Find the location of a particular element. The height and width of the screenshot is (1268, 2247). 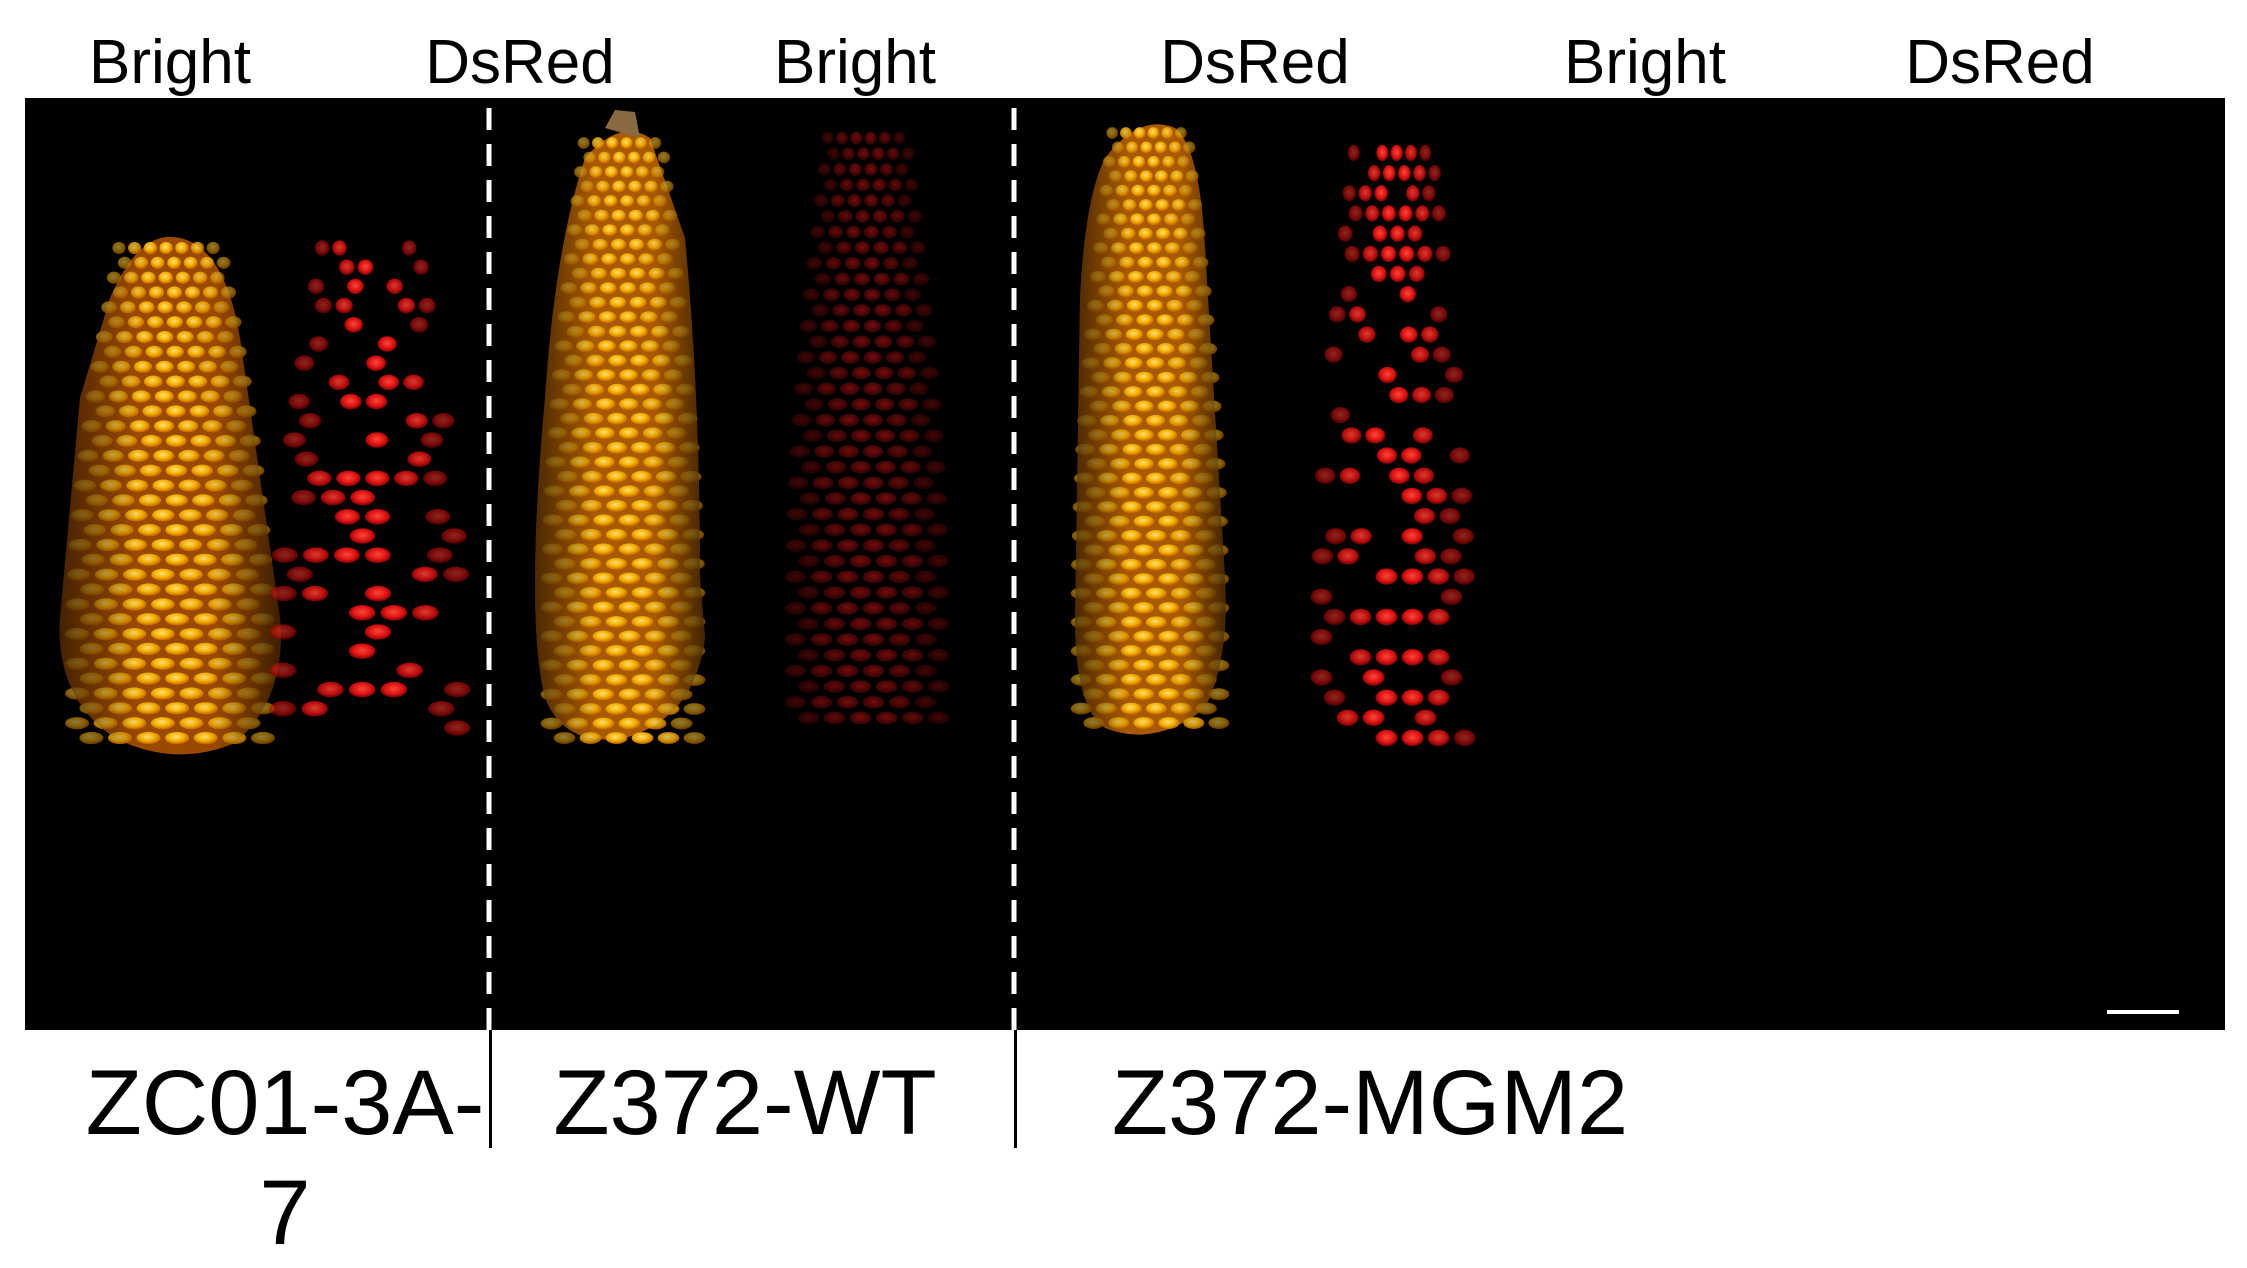

scale-bar is located at coordinates (2143, 1012).